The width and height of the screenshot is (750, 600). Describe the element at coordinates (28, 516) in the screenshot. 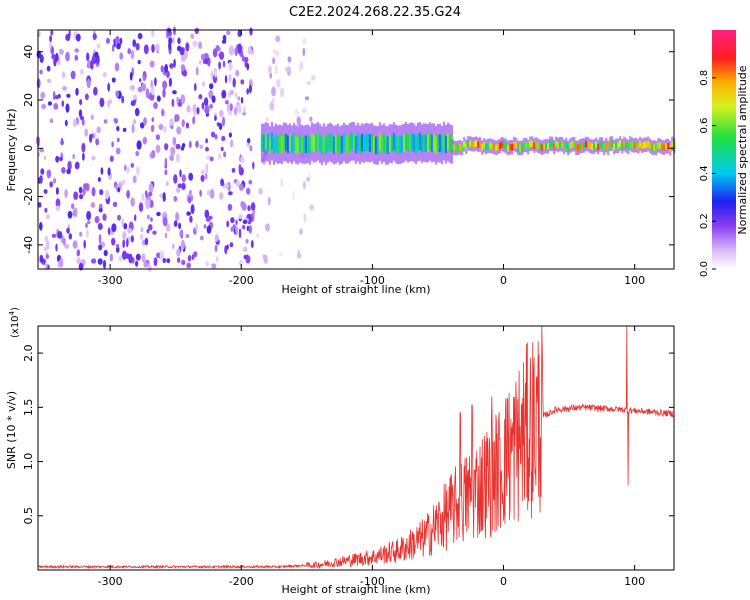

I see `snr-y-tick-label: 0.5` at that location.